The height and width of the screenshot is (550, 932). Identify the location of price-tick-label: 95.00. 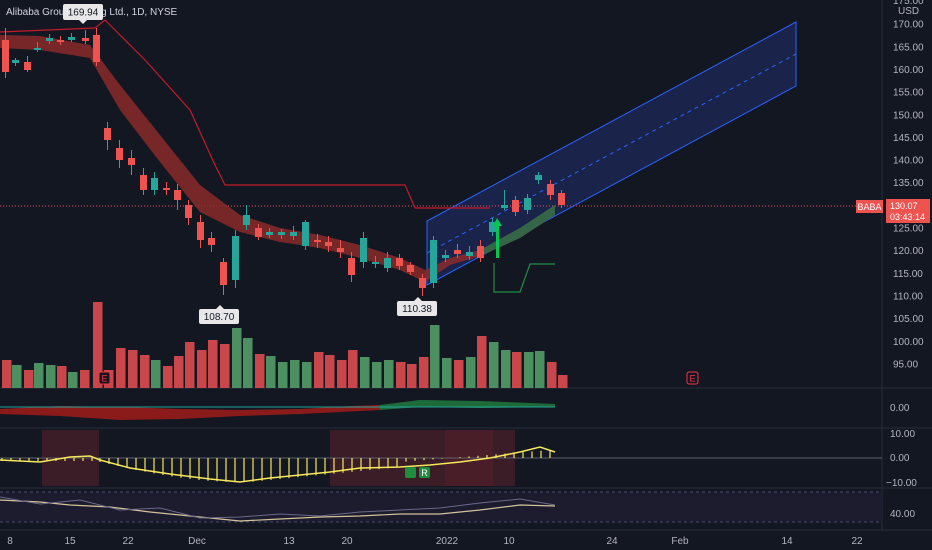
(905, 364).